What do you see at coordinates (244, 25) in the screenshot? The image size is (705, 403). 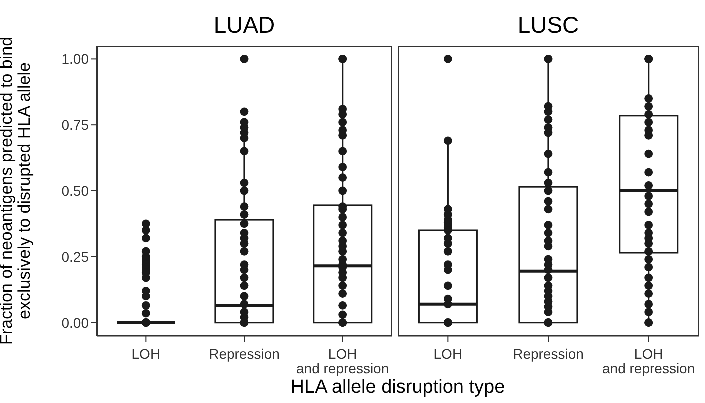 I see `chart-title: LUAD` at bounding box center [244, 25].